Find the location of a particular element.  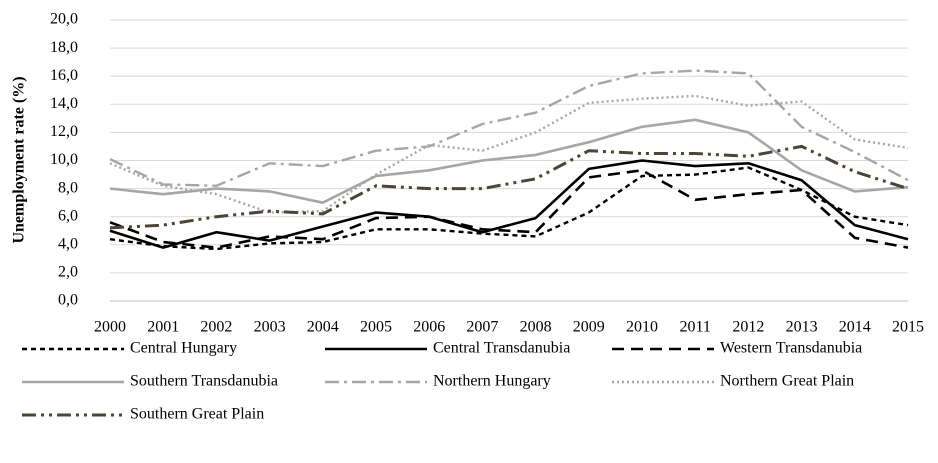

legend-label: Southern Transdanubia is located at coordinates (204, 381).